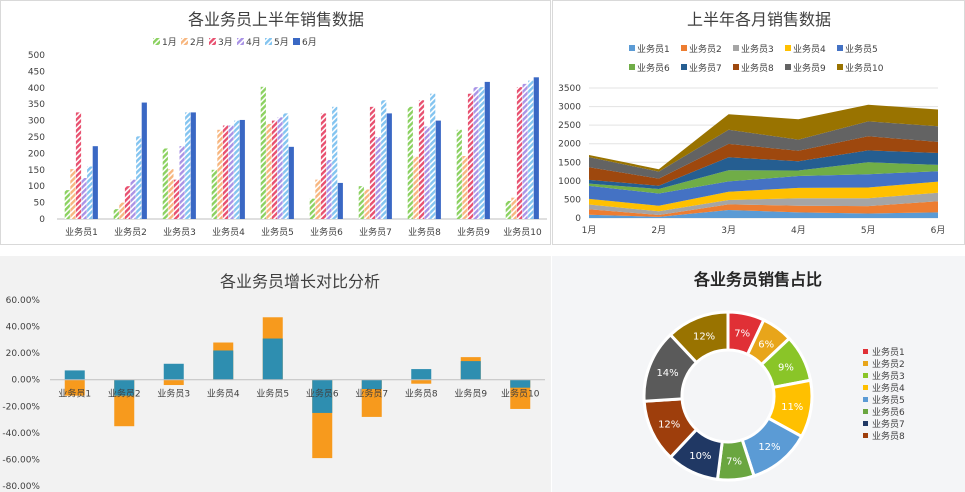 Image resolution: width=965 pixels, height=492 pixels. I want to click on y-tick-label: -80.00%, so click(21, 487).